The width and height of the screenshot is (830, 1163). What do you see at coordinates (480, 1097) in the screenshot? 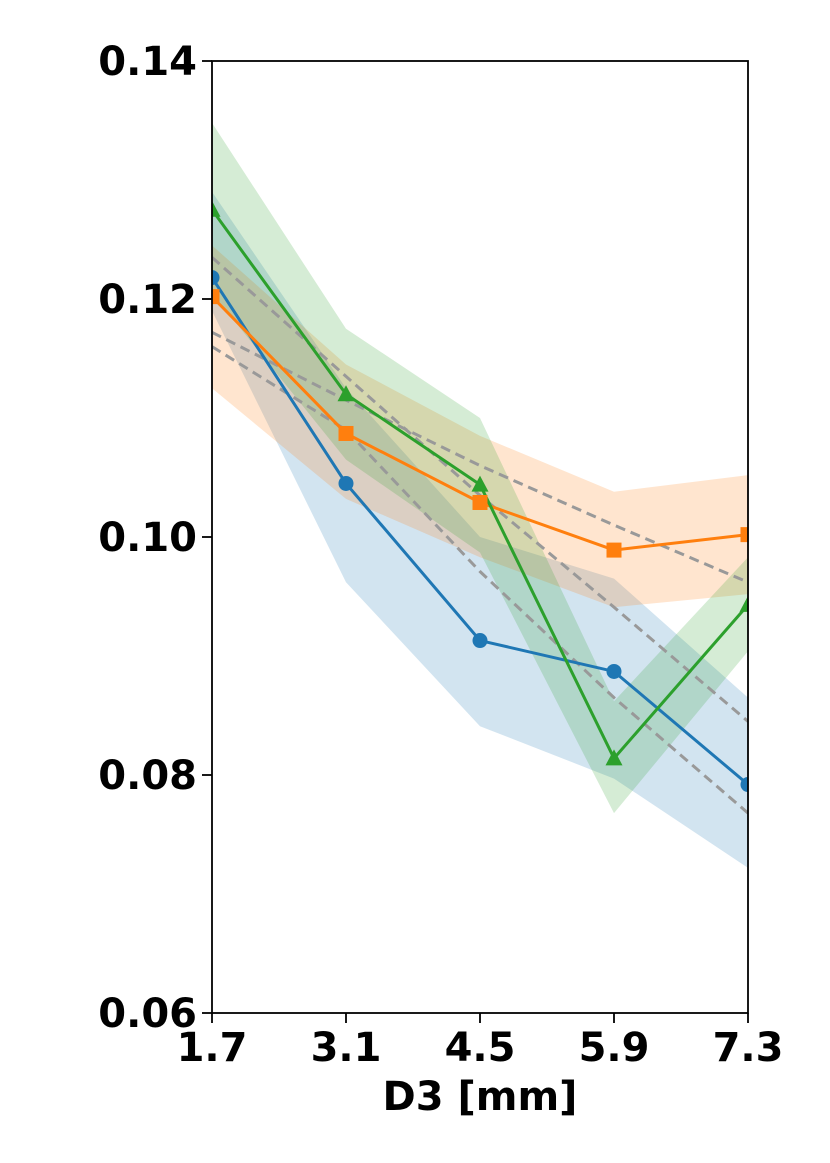
I see `x-axis-title: D3 [mm]` at bounding box center [480, 1097].